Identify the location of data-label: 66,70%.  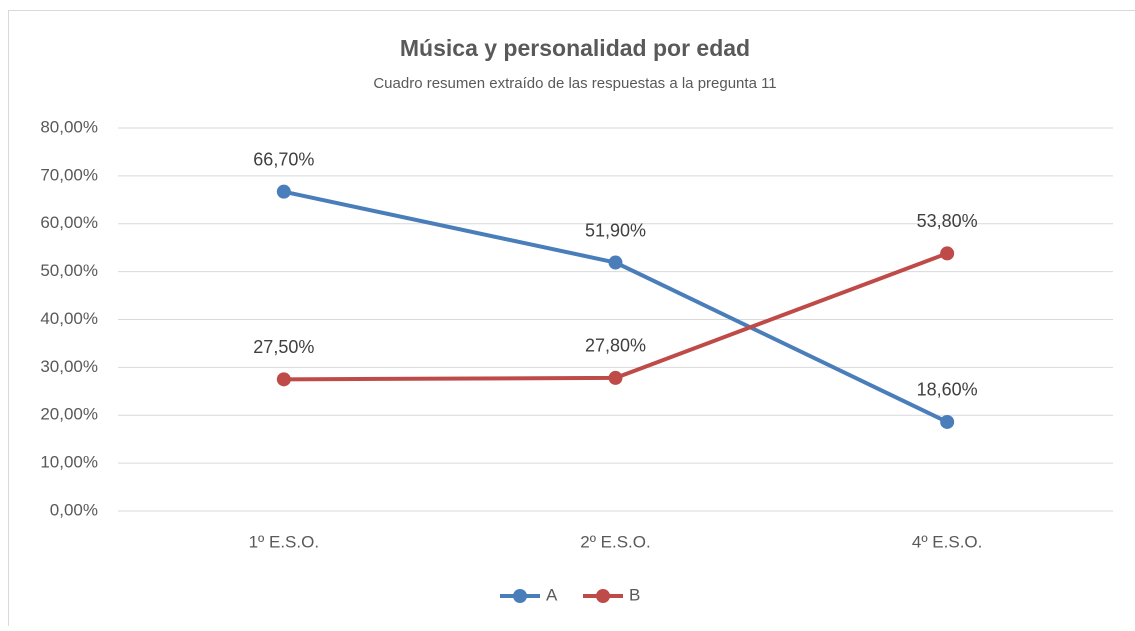
(283, 159).